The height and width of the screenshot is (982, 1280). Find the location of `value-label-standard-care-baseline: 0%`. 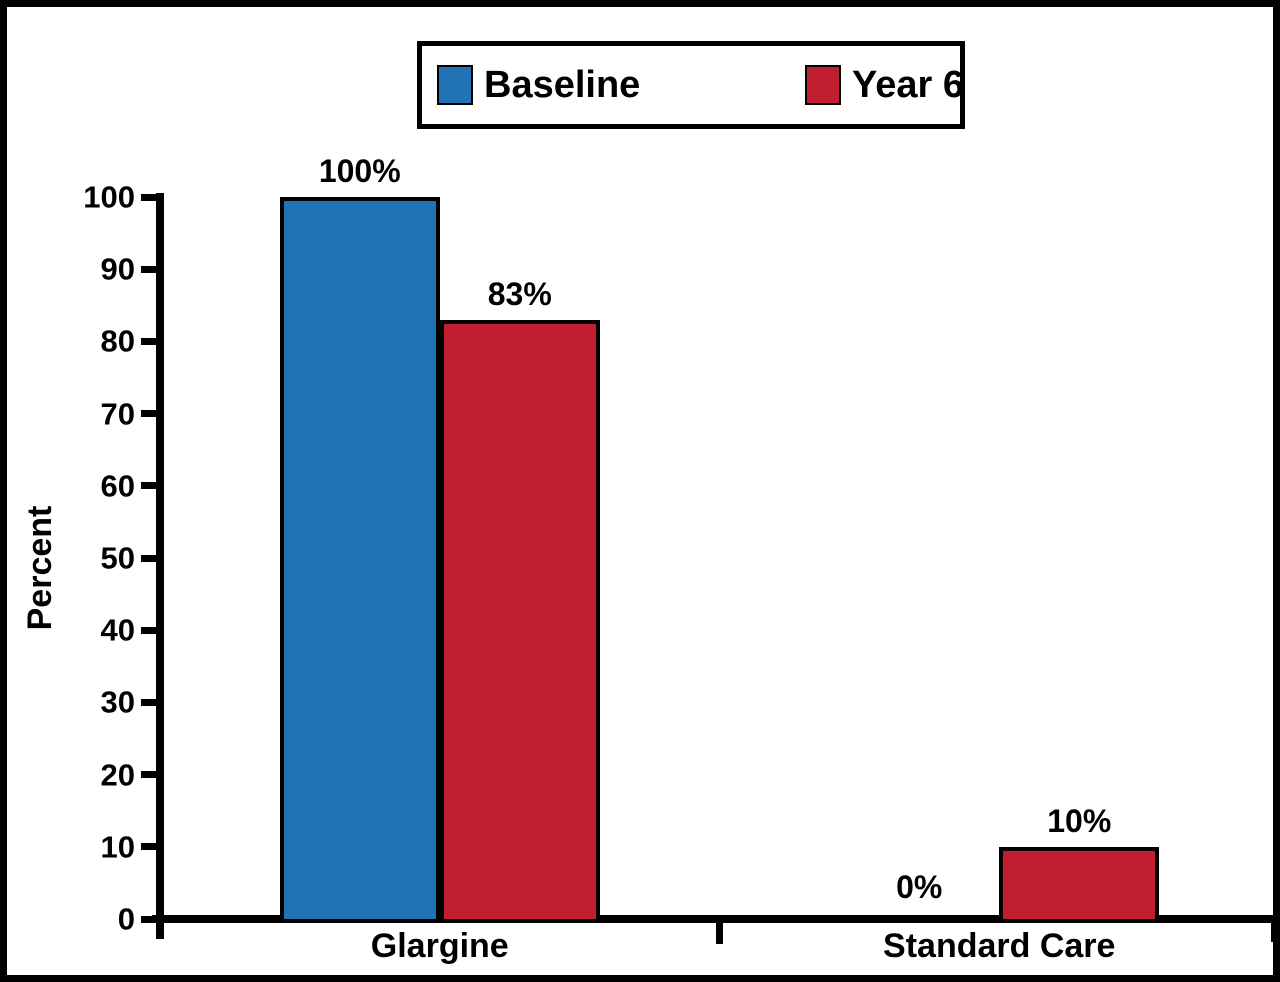

value-label-standard-care-baseline: 0% is located at coordinates (919, 887).